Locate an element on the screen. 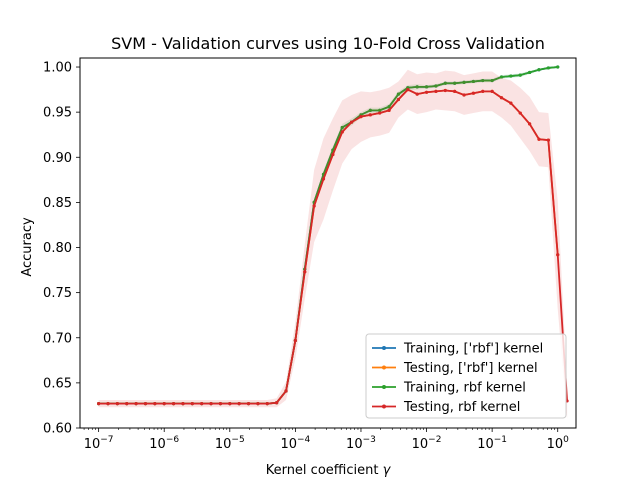 The width and height of the screenshot is (640, 480). x-tick-label-exponent: −1 is located at coordinates (500, 440).